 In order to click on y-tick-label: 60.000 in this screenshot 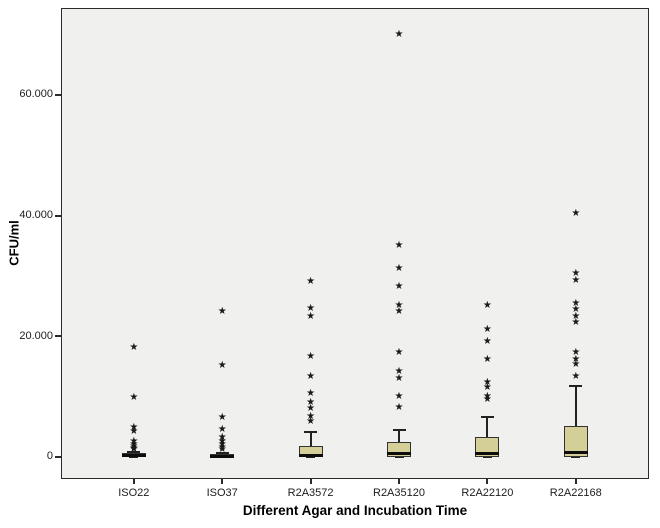, I will do `click(36, 94)`.